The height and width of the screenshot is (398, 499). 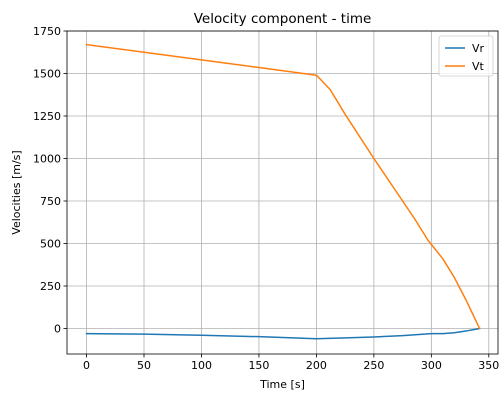 I want to click on y-tick-label: 750, so click(x=50, y=201).